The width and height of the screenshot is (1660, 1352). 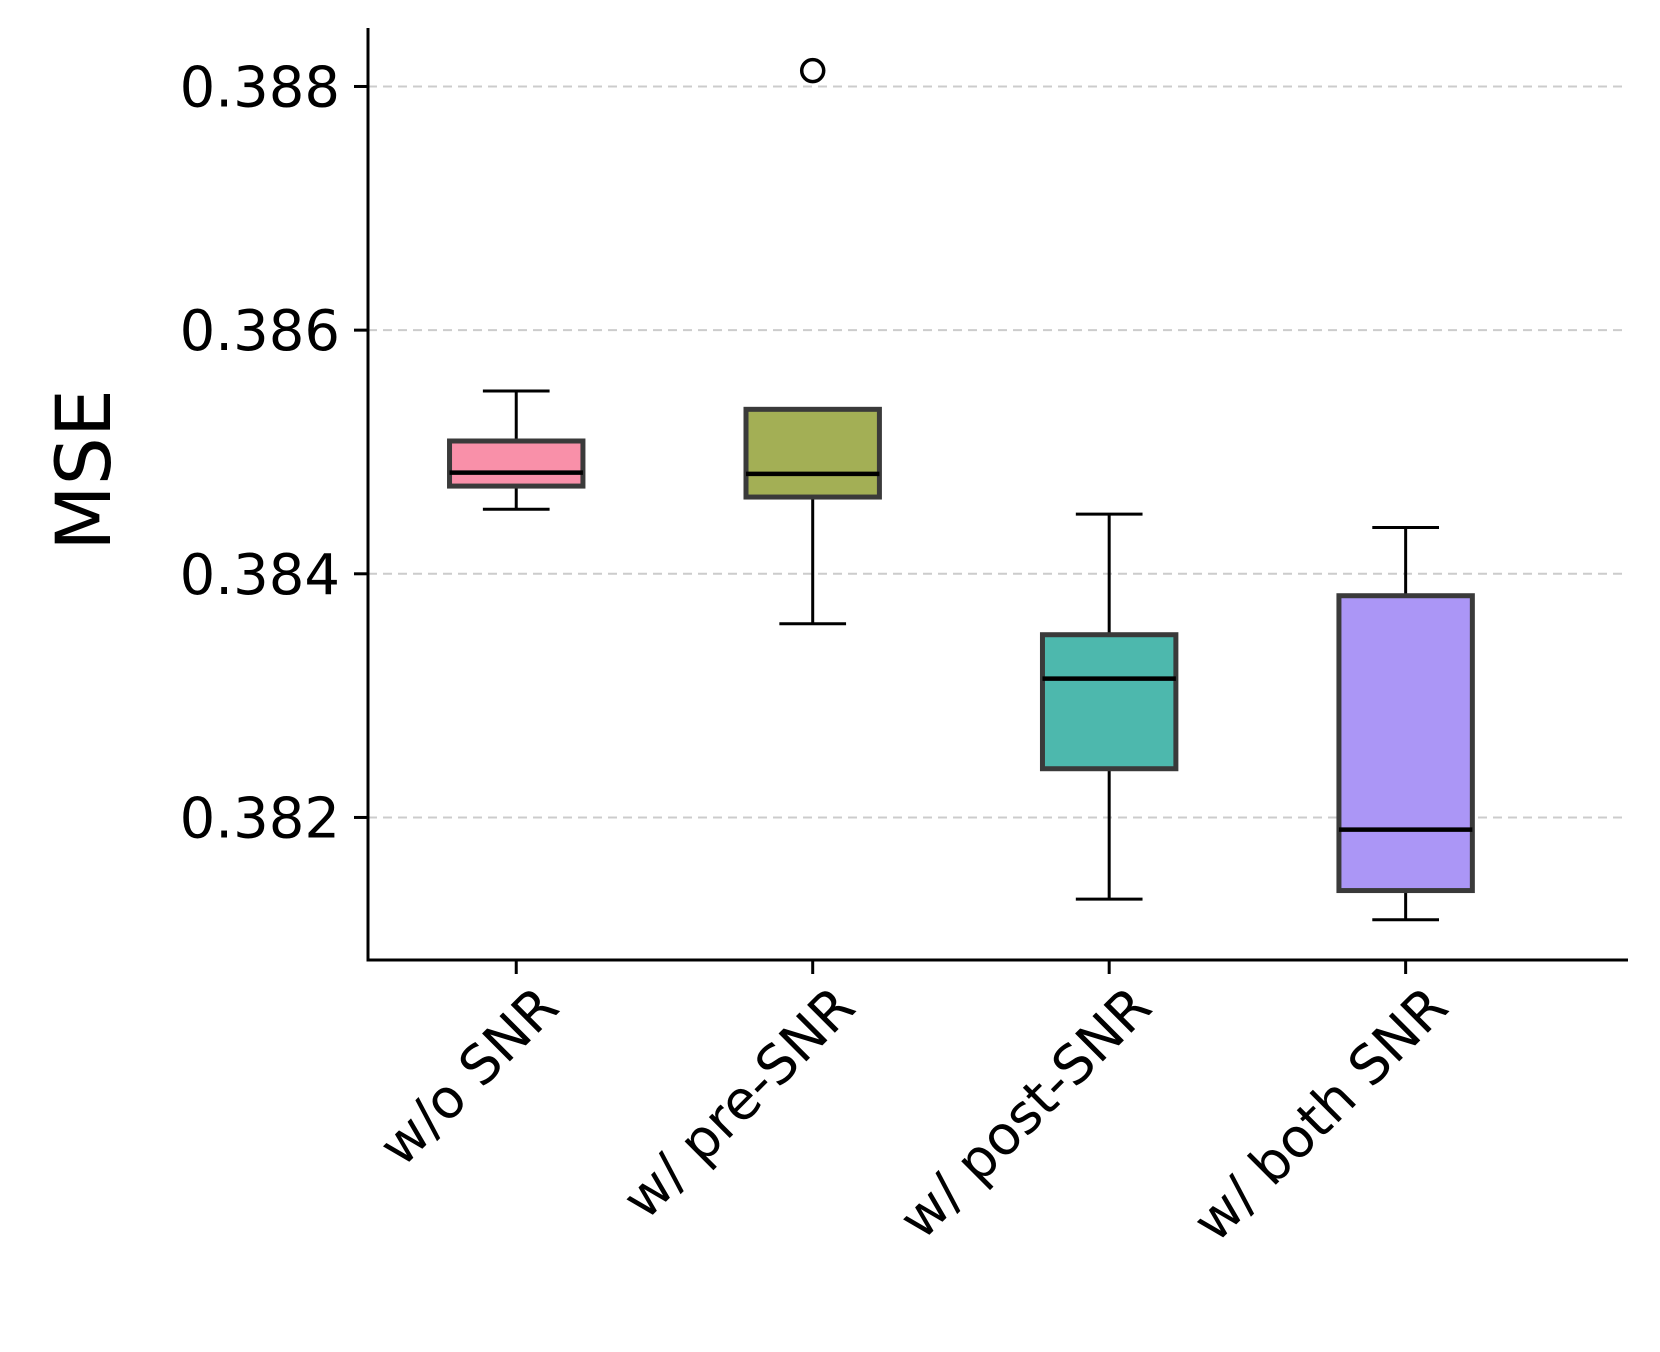 What do you see at coordinates (738, 1103) in the screenshot?
I see `x-tick-label: w/ pre-SNR` at bounding box center [738, 1103].